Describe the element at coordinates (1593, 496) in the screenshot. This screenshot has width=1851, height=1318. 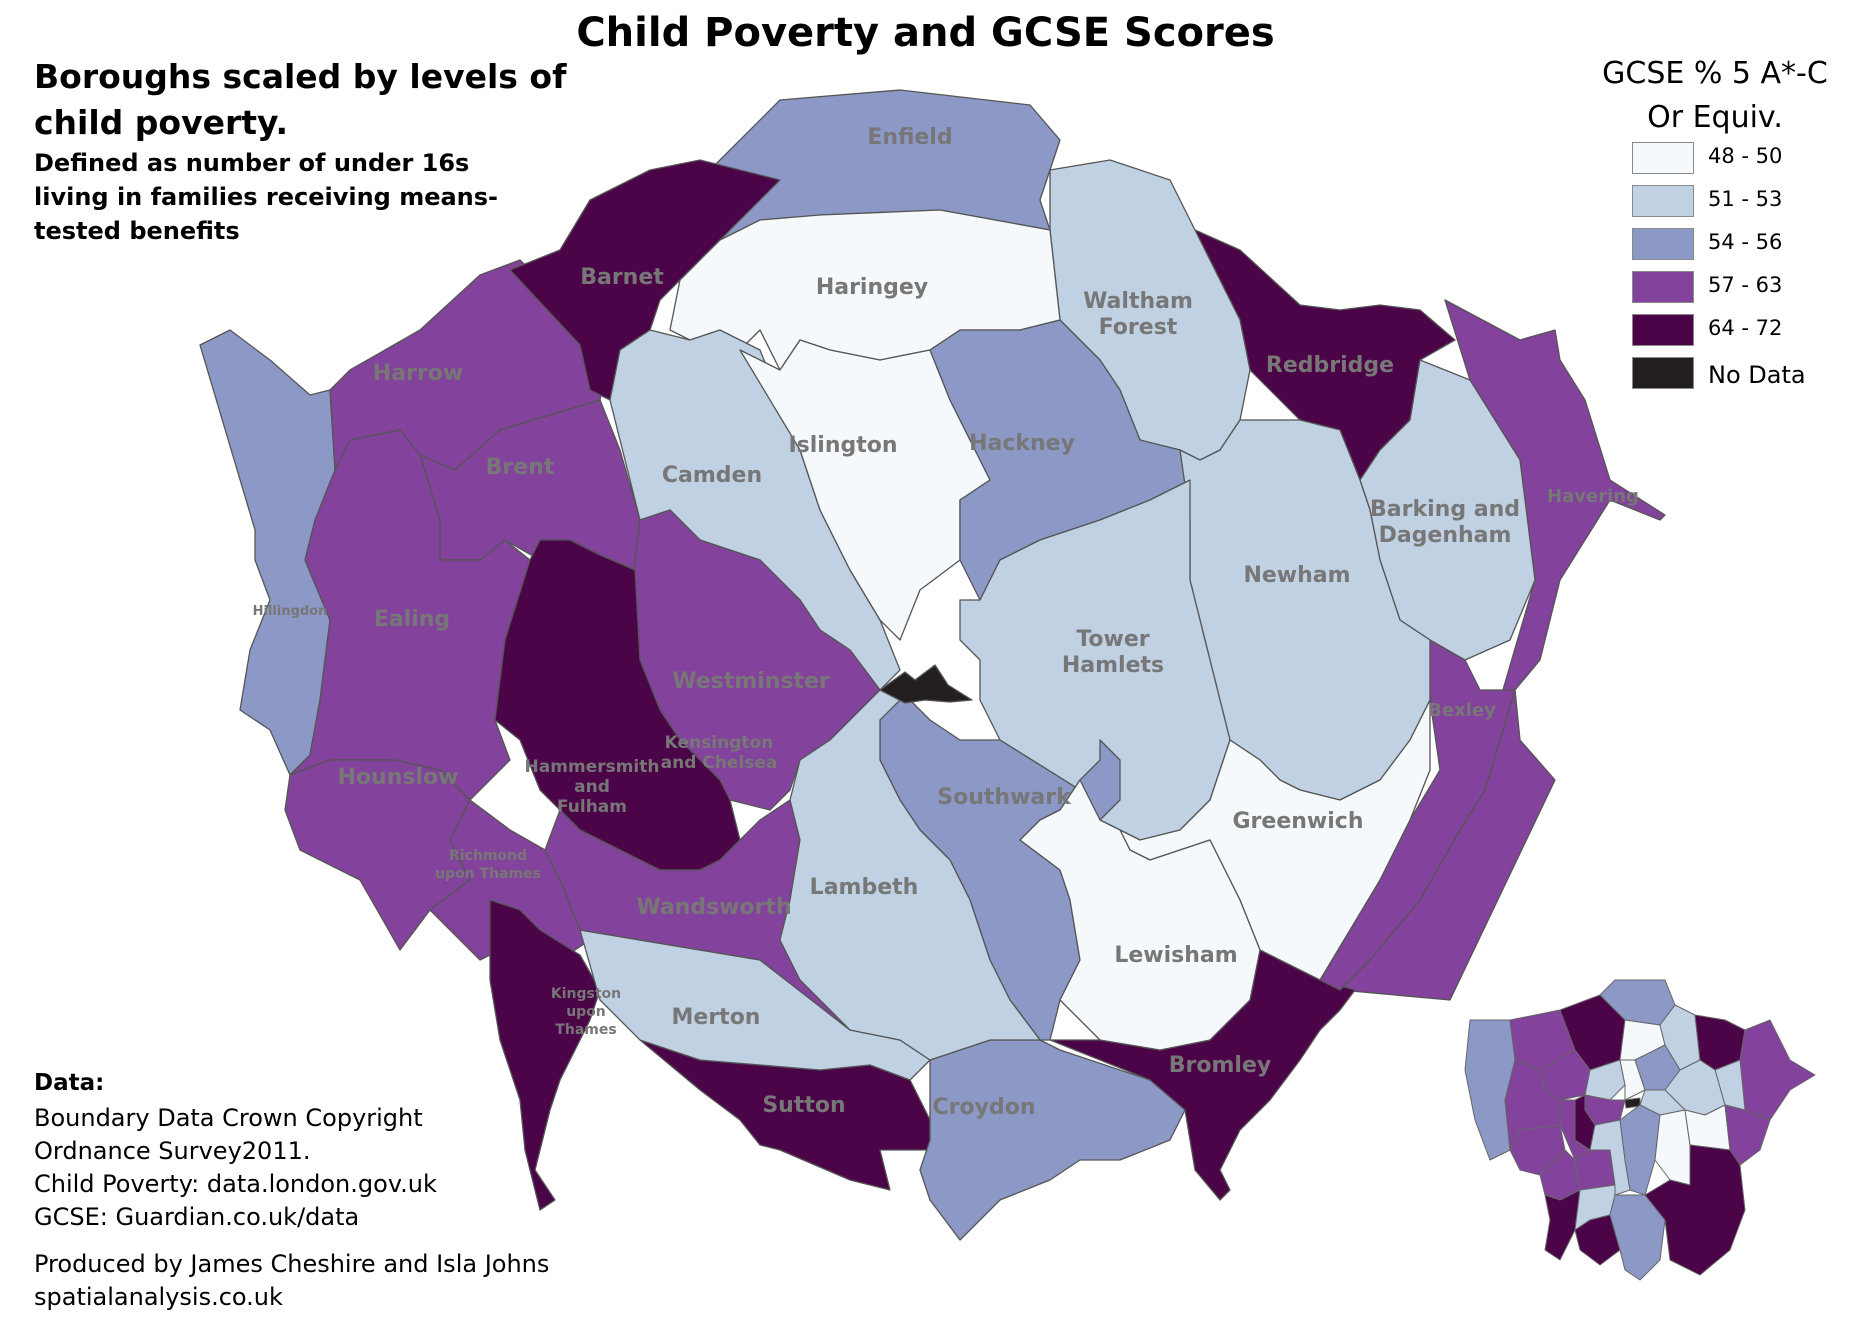
I see `label-havering: Havering` at that location.